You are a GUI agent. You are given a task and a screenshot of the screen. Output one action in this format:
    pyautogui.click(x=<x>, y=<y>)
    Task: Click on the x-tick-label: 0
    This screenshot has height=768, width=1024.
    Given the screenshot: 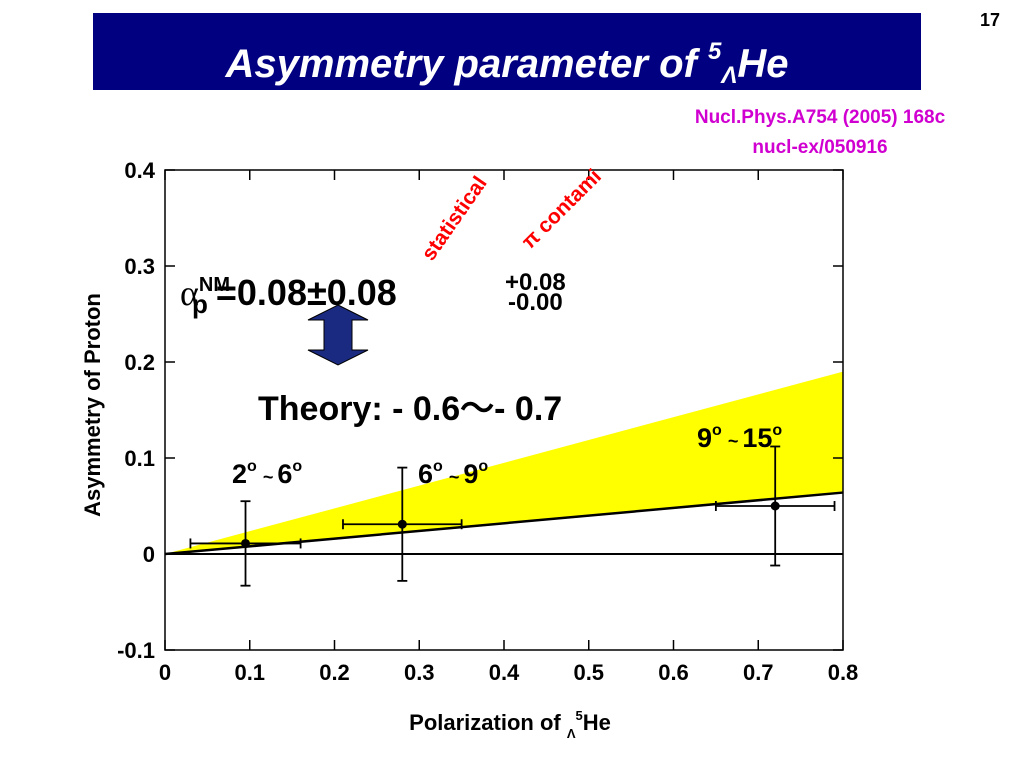 What is the action you would take?
    pyautogui.click(x=165, y=672)
    